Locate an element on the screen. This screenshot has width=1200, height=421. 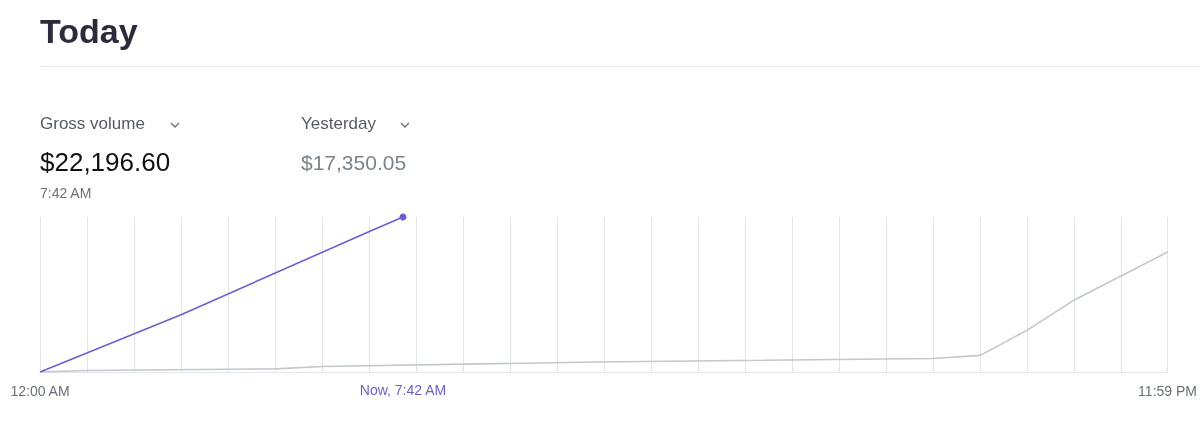
text: Now, 7:42 AM is located at coordinates (403, 390).